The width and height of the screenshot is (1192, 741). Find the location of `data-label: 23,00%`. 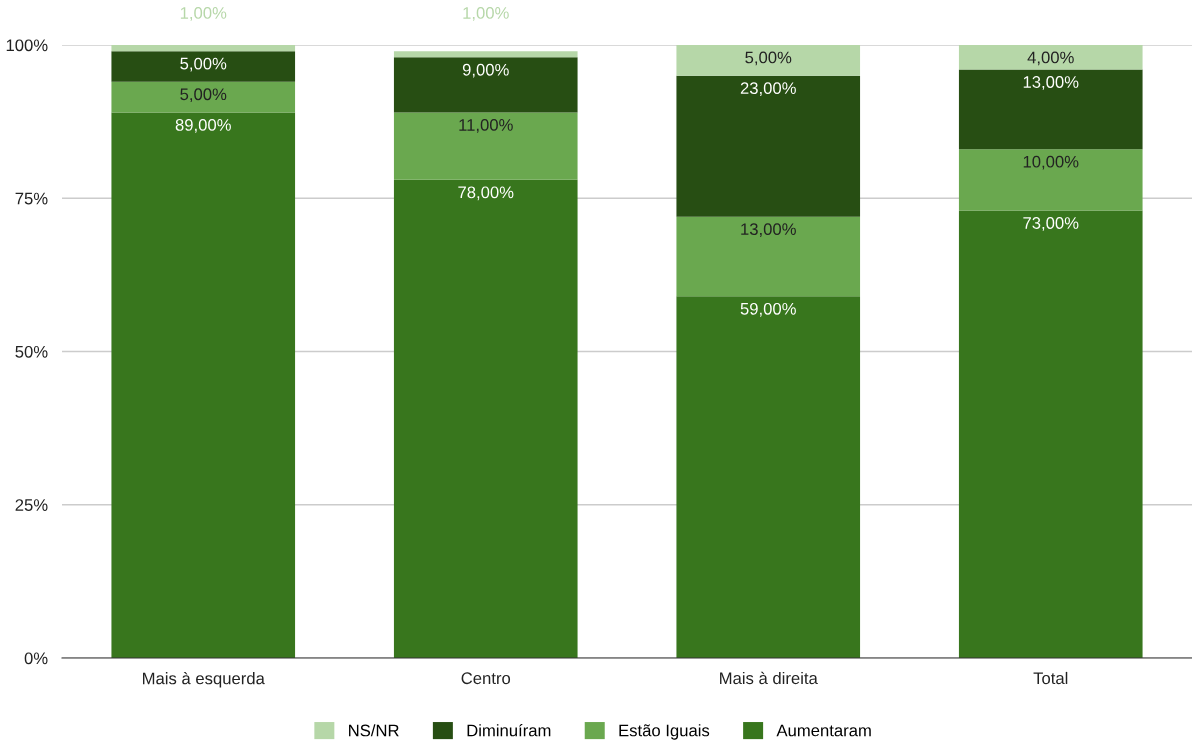

data-label: 23,00% is located at coordinates (768, 89).